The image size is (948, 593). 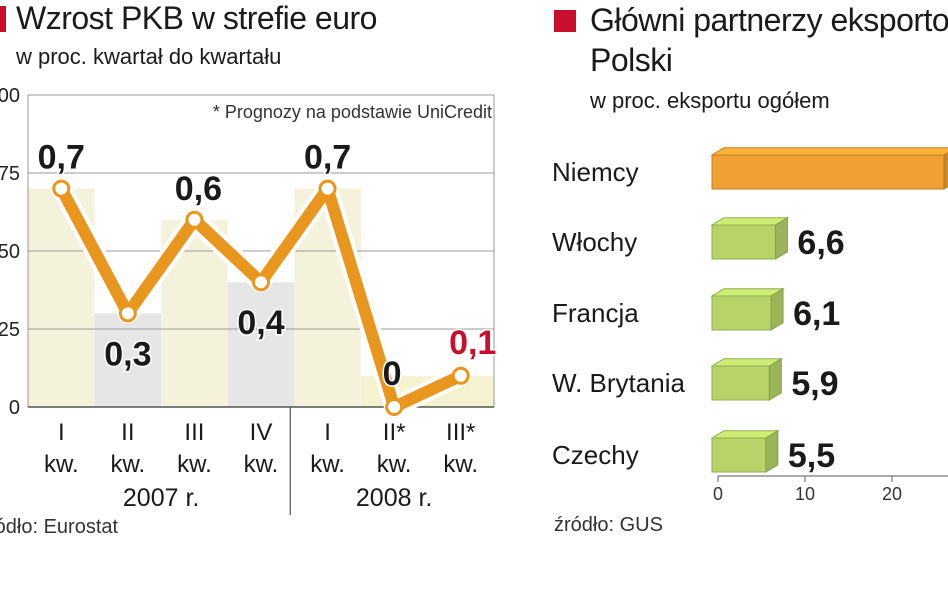 I want to click on export-chart-title-line2: Polski, so click(x=631, y=60).